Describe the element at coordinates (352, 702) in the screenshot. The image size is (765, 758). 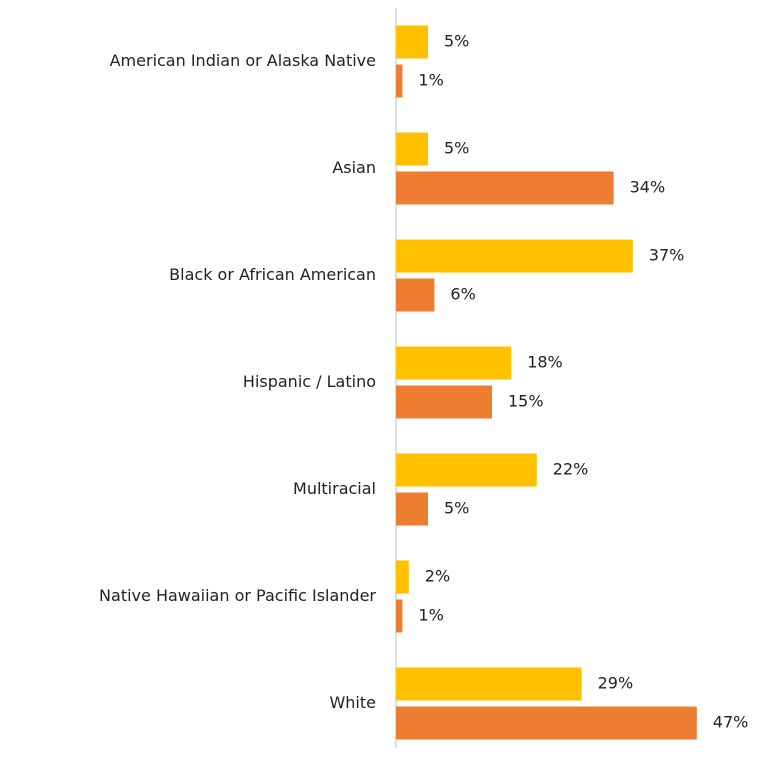
I see `category-label: White` at that location.